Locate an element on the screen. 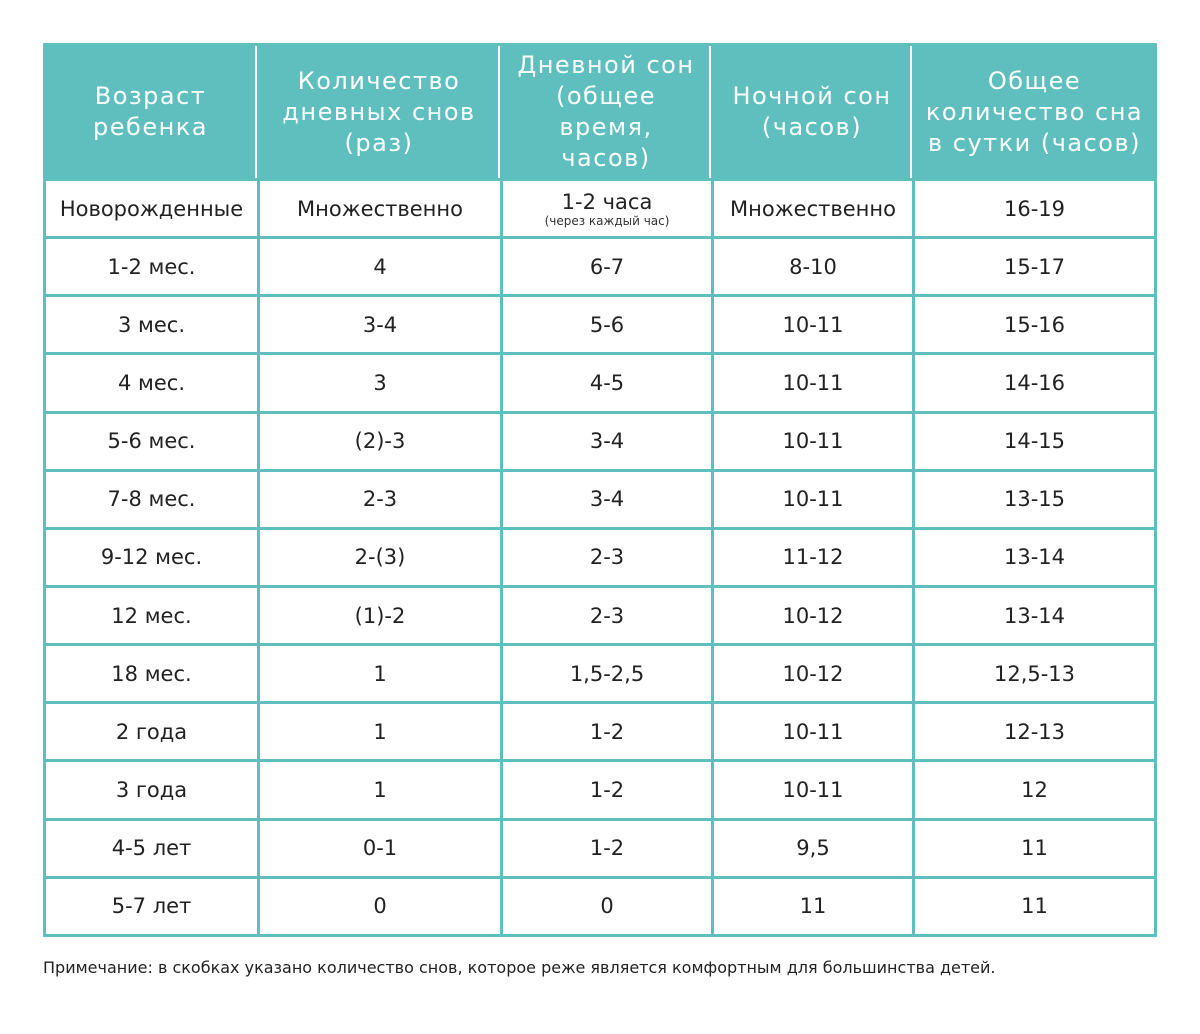 Image resolution: width=1200 pixels, height=1034 pixels. naps-cell: 3-4 is located at coordinates (380, 325).